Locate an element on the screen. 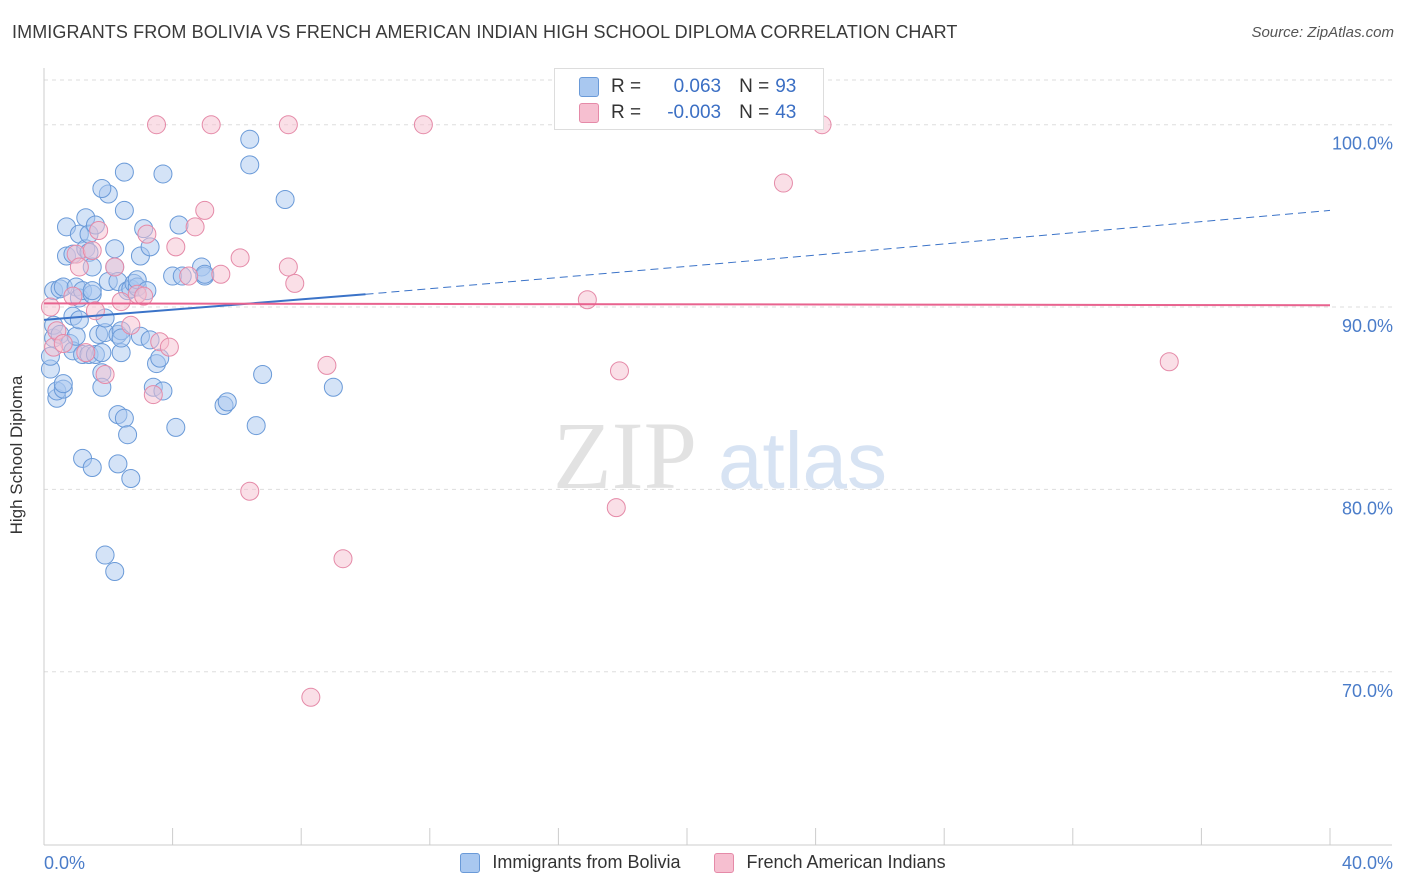 The height and width of the screenshot is (892, 1406). legend-swatch-pink is located at coordinates (589, 113).